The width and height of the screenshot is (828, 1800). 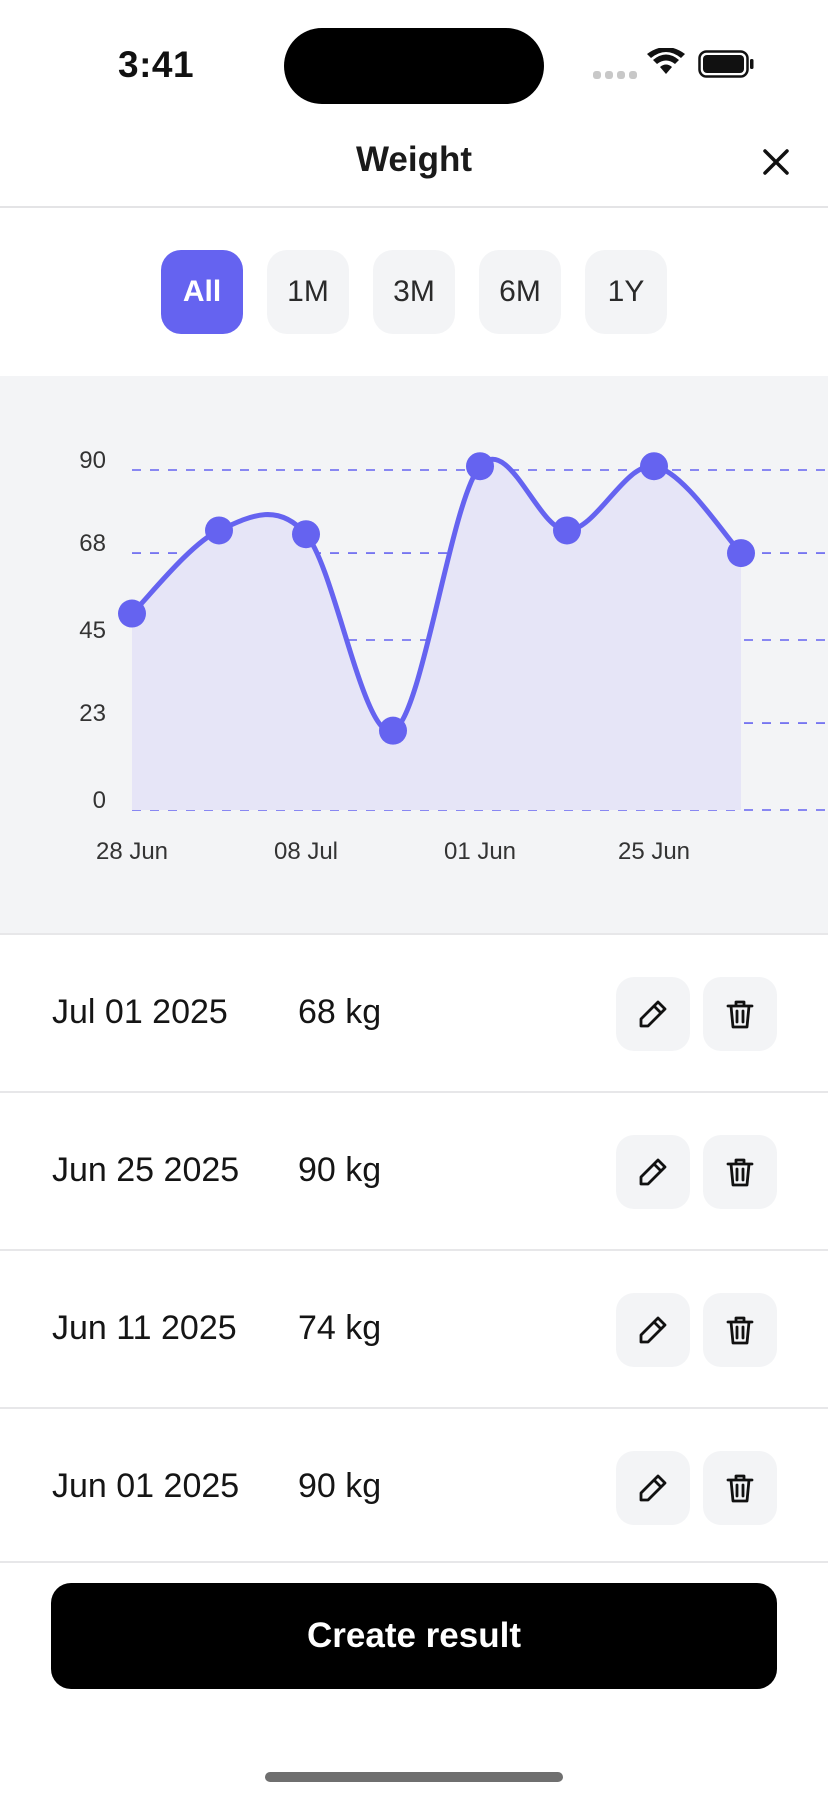 I want to click on tab-1m: 1M, so click(x=308, y=292).